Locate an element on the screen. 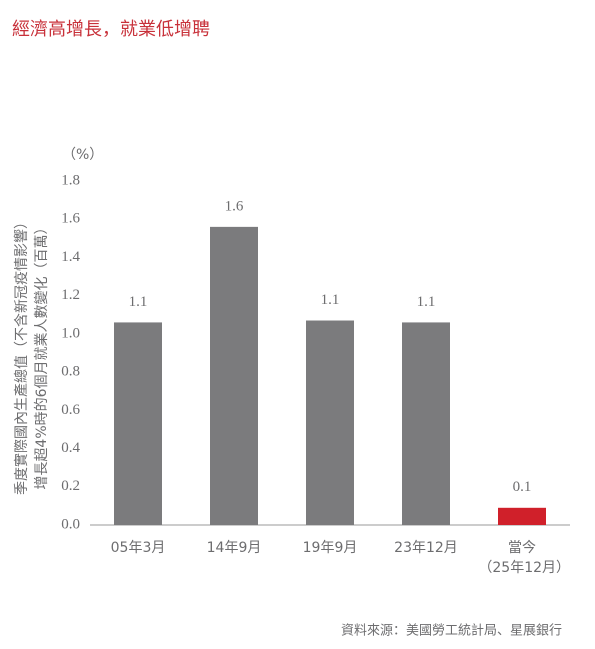 This screenshot has height=649, width=595. x-tick-label: 當今 （25年12月） is located at coordinates (522, 558).